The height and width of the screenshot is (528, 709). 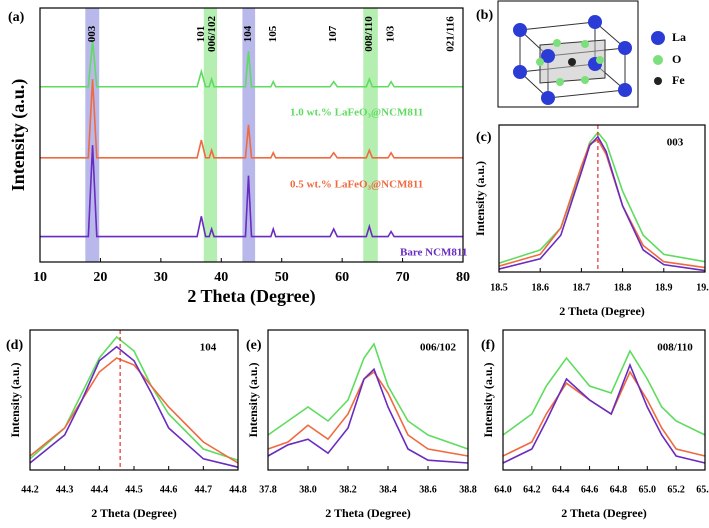 What do you see at coordinates (679, 37) in the screenshot?
I see `legend-label: La` at bounding box center [679, 37].